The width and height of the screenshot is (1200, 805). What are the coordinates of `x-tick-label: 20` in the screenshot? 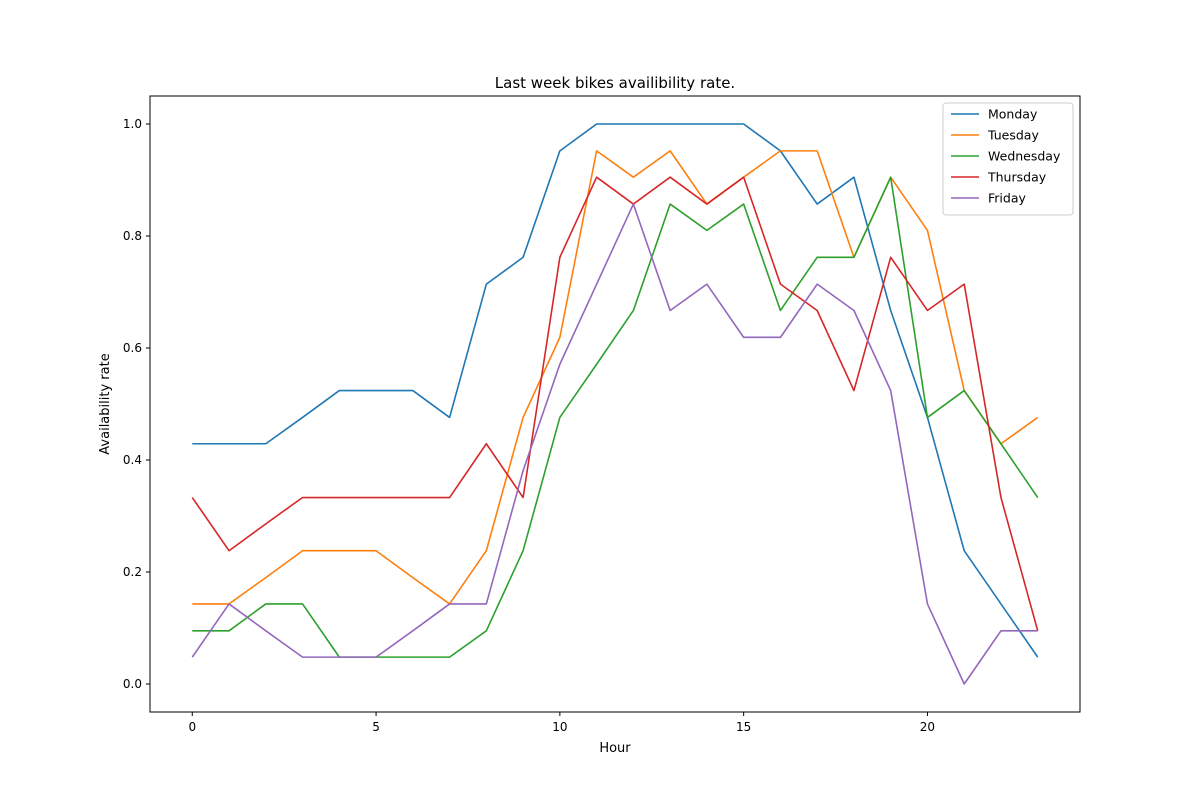 It's located at (927, 727).